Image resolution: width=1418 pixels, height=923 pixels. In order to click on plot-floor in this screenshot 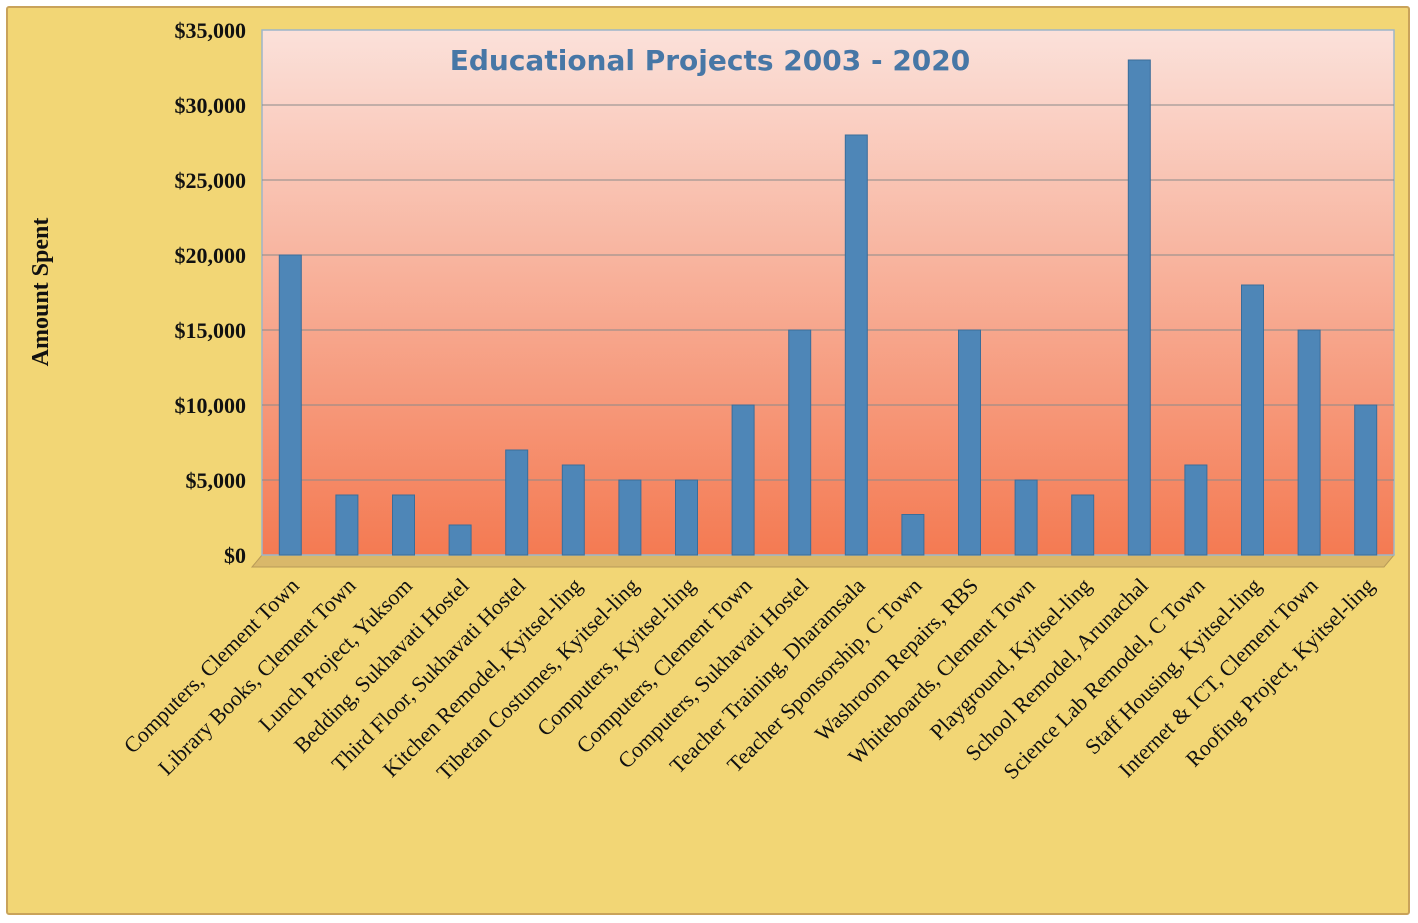, I will do `click(823, 561)`.